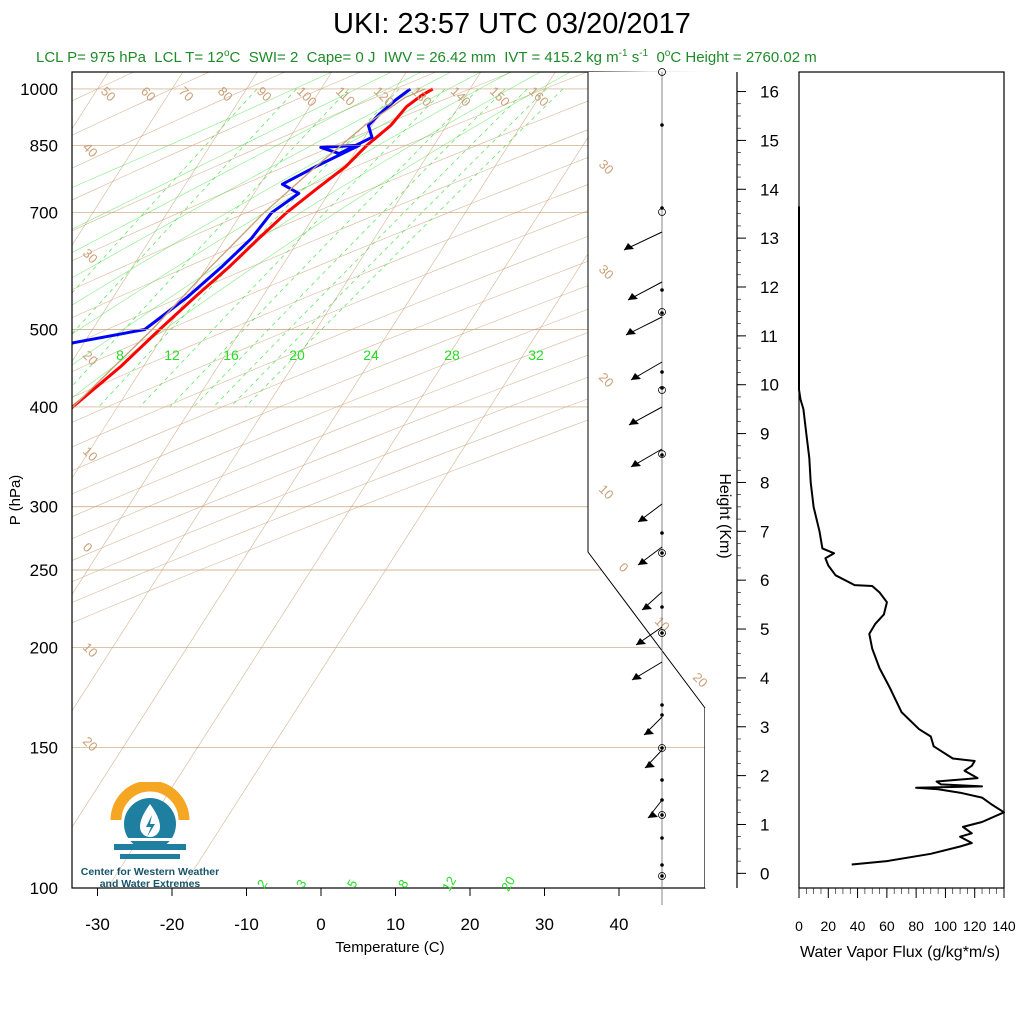 The width and height of the screenshot is (1024, 1024). I want to click on flux-tick-label: 80, so click(916, 926).